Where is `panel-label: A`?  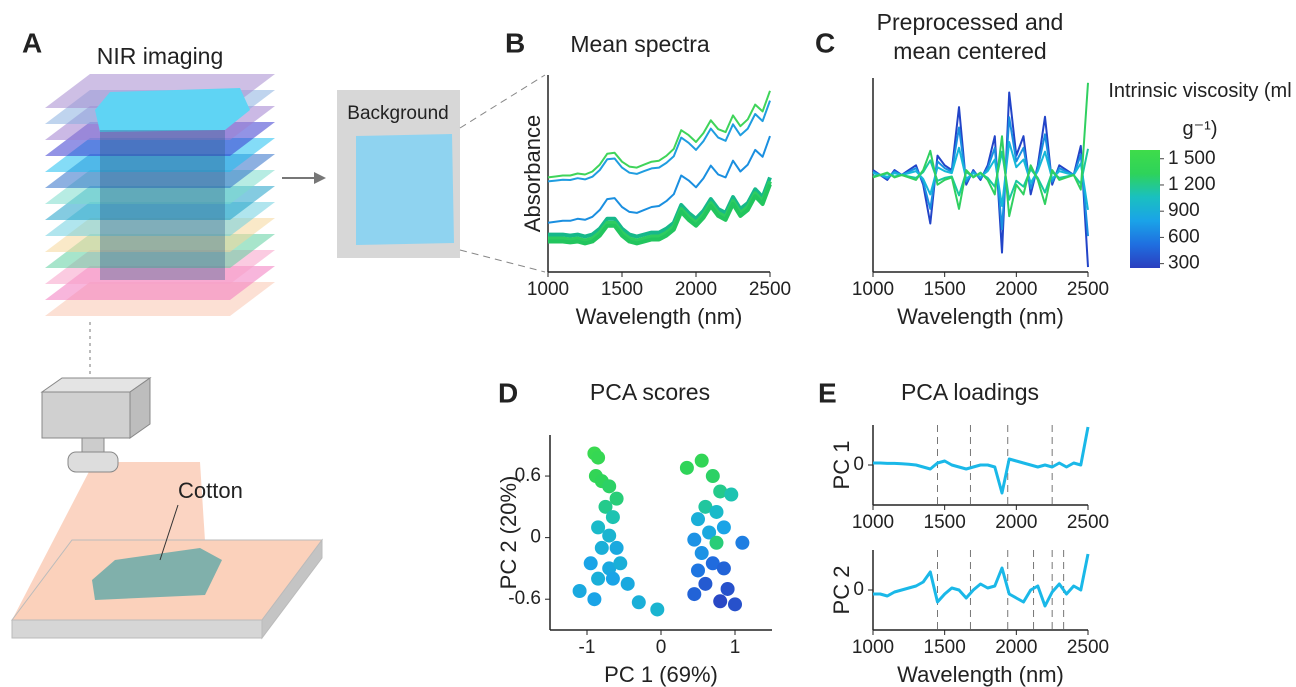 panel-label: A is located at coordinates (32, 42).